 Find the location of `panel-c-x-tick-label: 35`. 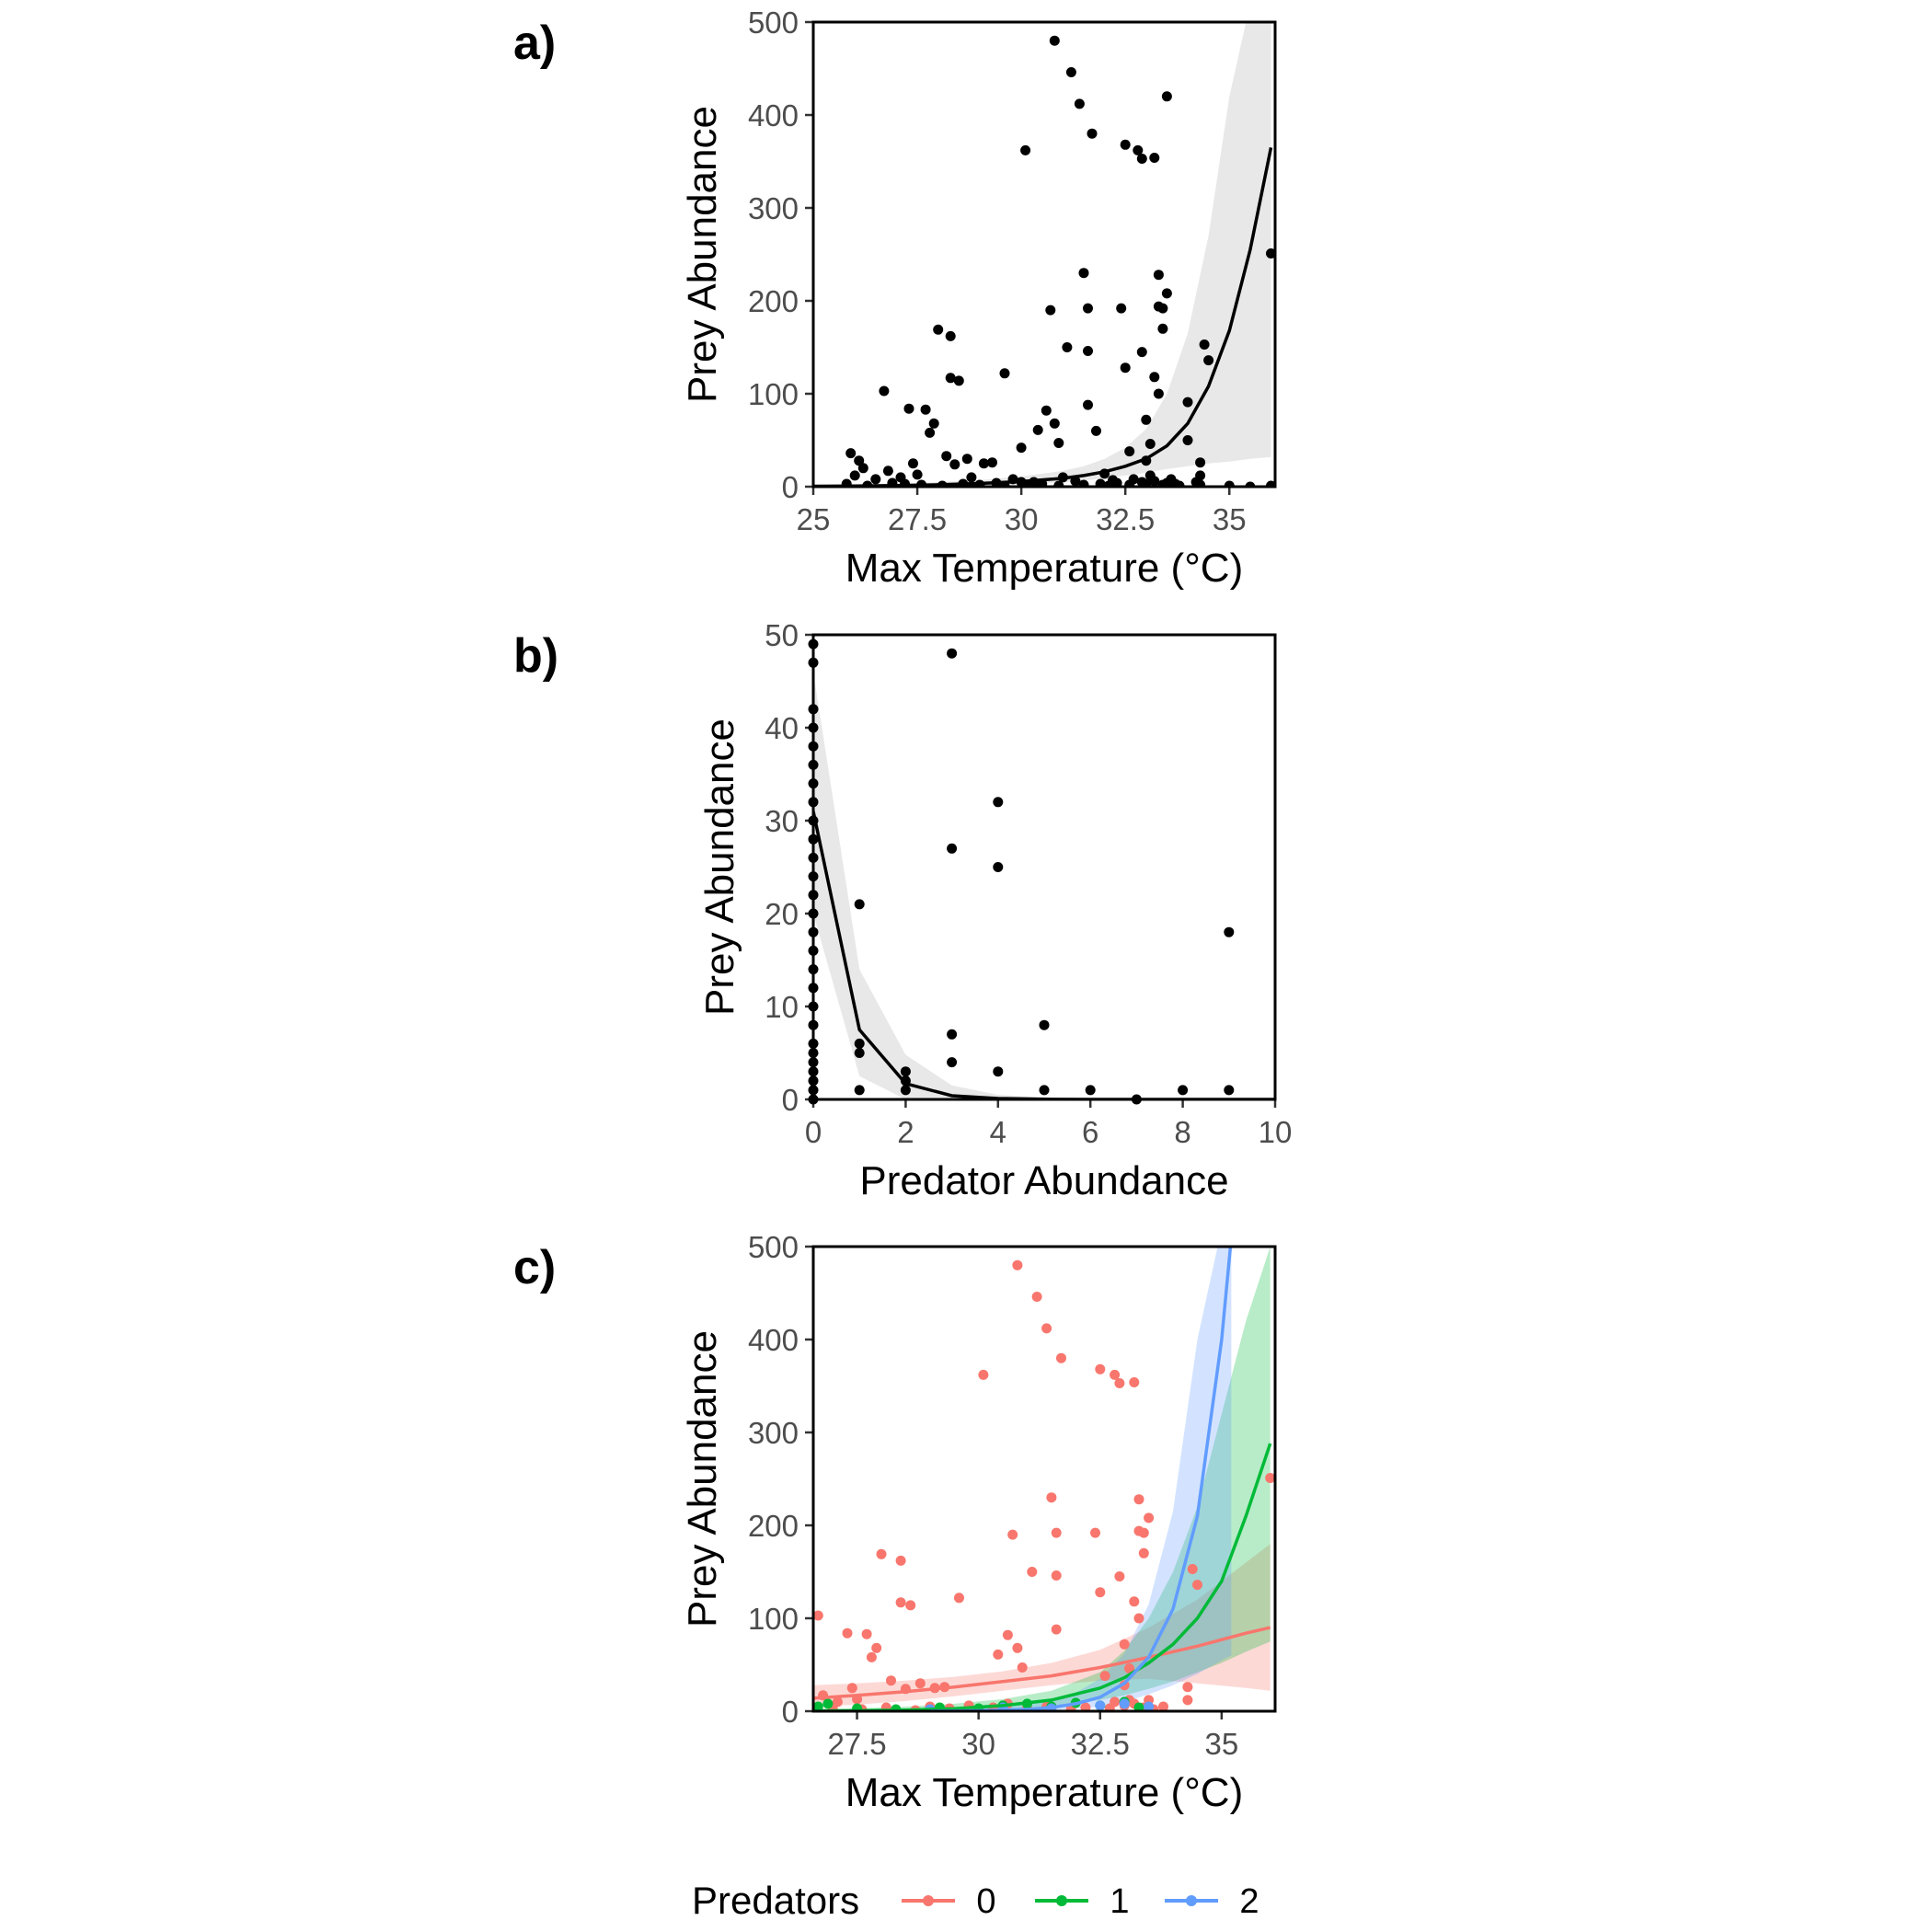

panel-c-x-tick-label: 35 is located at coordinates (1222, 1744).